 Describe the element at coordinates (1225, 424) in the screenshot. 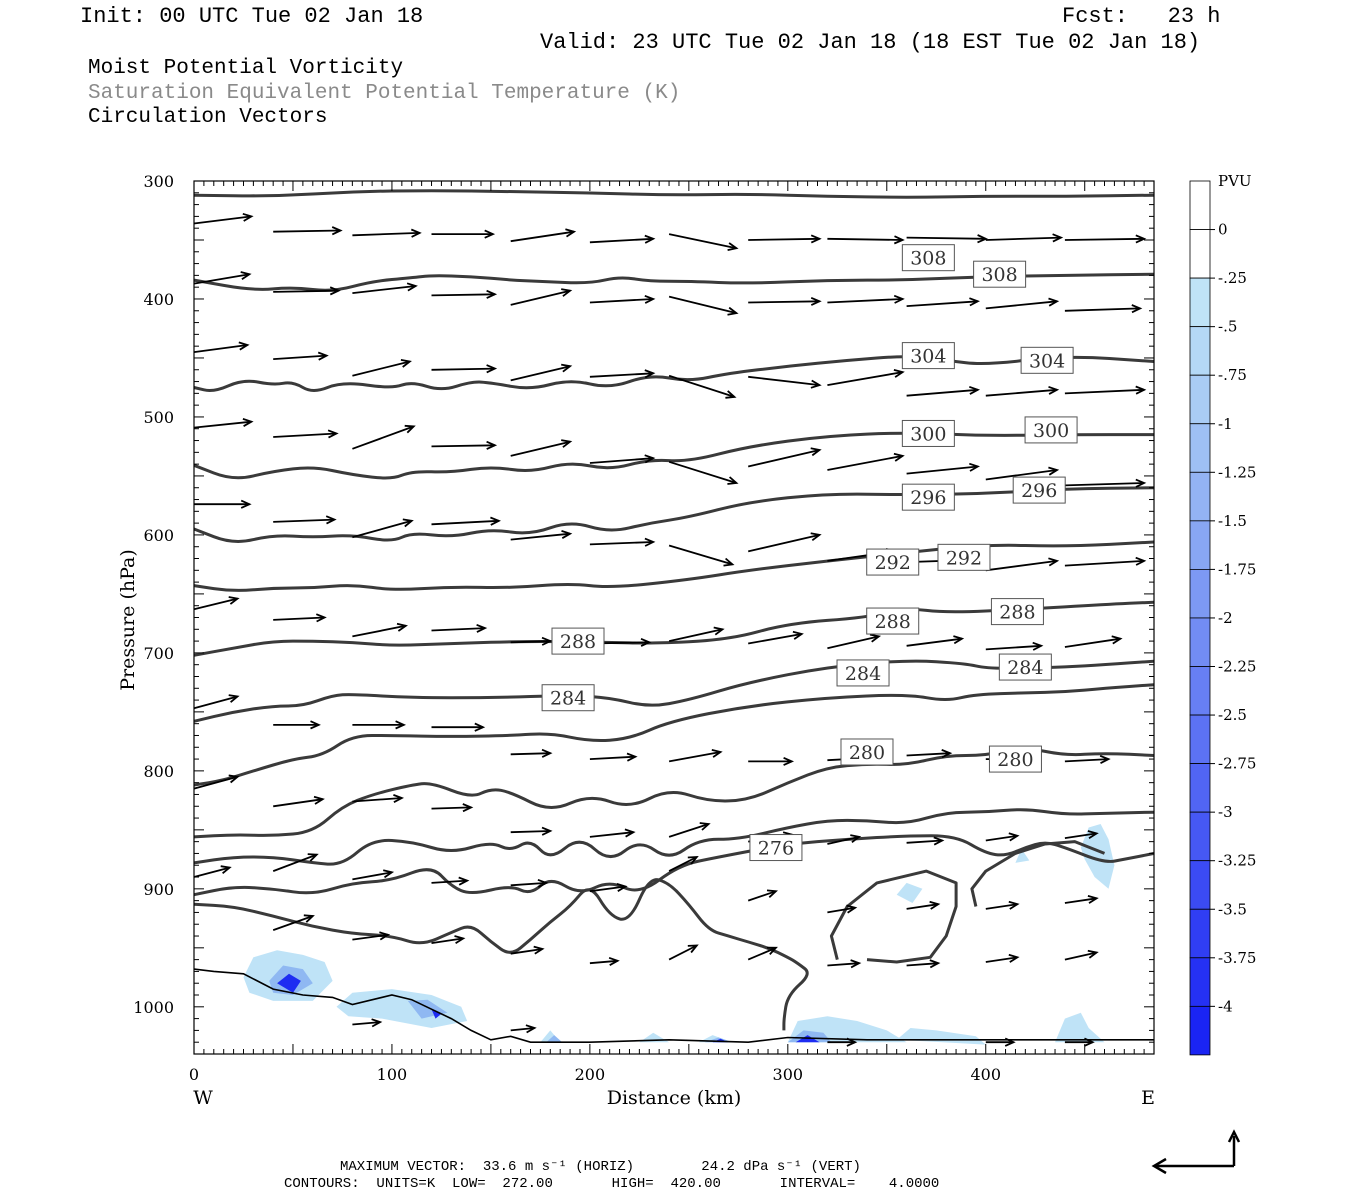

I see `colorbar-label: -1` at that location.